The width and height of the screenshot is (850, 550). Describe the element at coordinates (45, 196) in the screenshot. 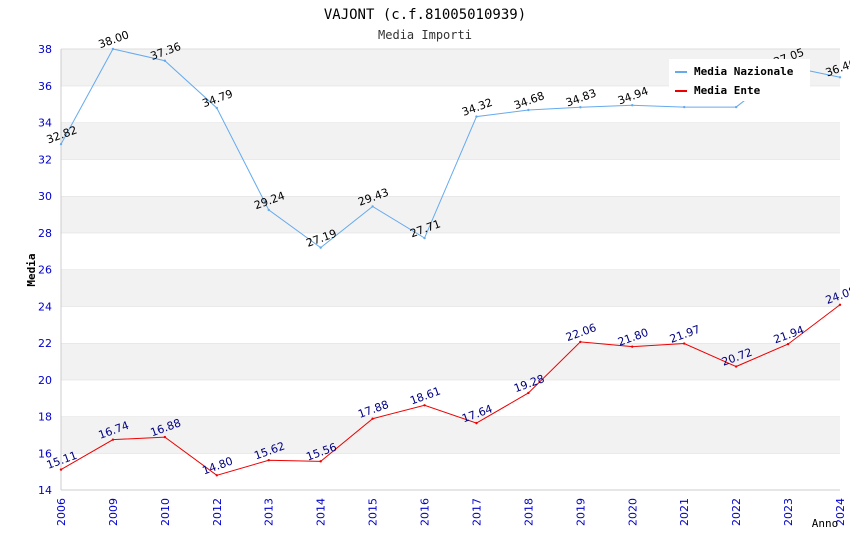

I see `y-tick-label: 30` at that location.